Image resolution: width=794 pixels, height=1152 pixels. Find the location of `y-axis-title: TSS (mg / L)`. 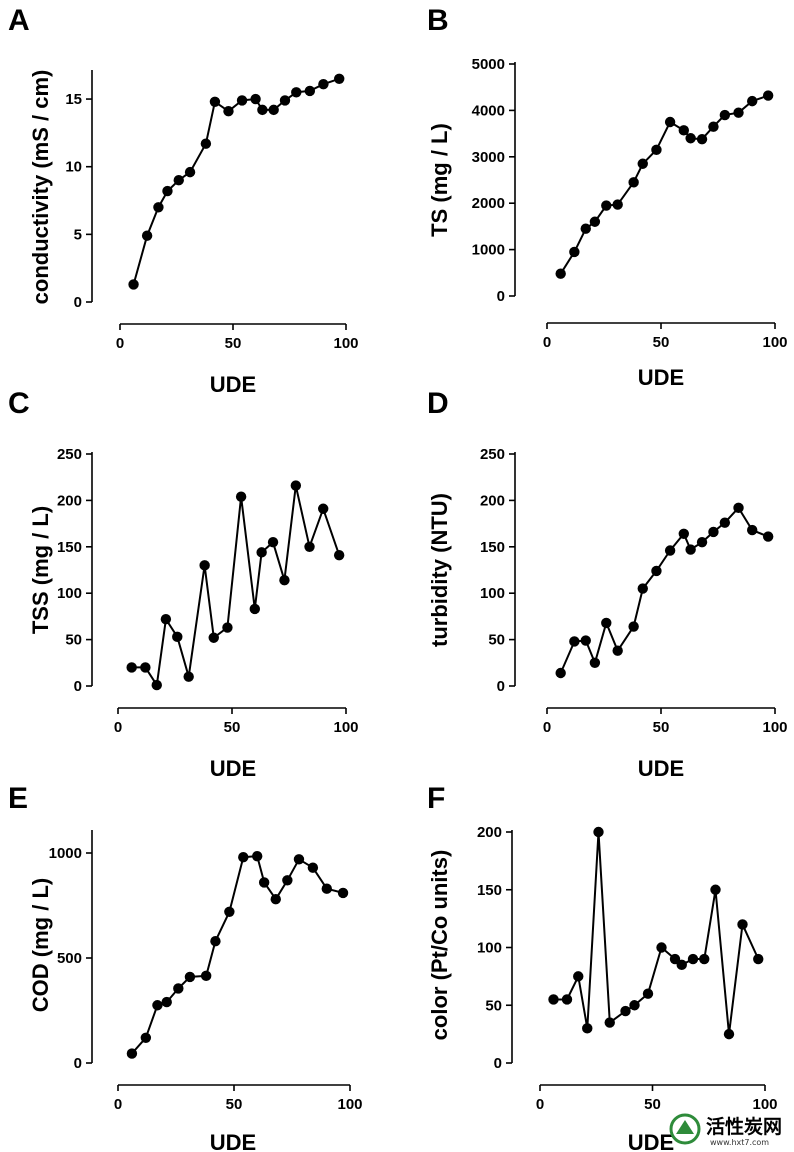

y-axis-title: TSS (mg / L) is located at coordinates (40, 570).